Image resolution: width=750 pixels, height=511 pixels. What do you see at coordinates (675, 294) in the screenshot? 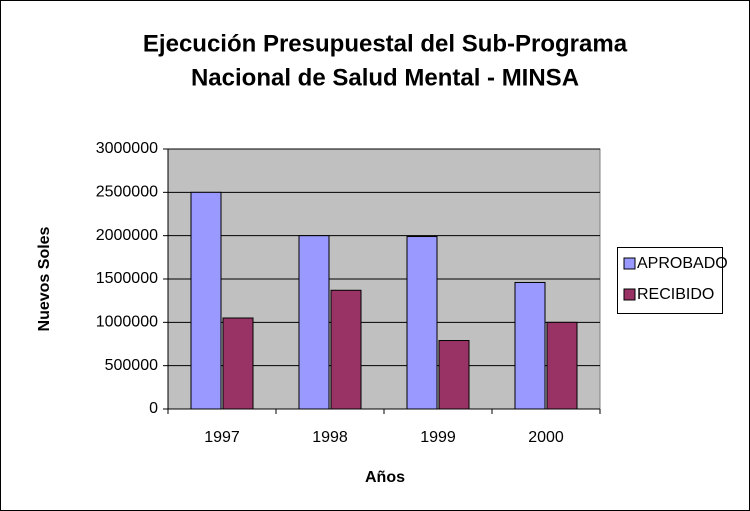
I see `legend-label: RECIBIDO` at bounding box center [675, 294].